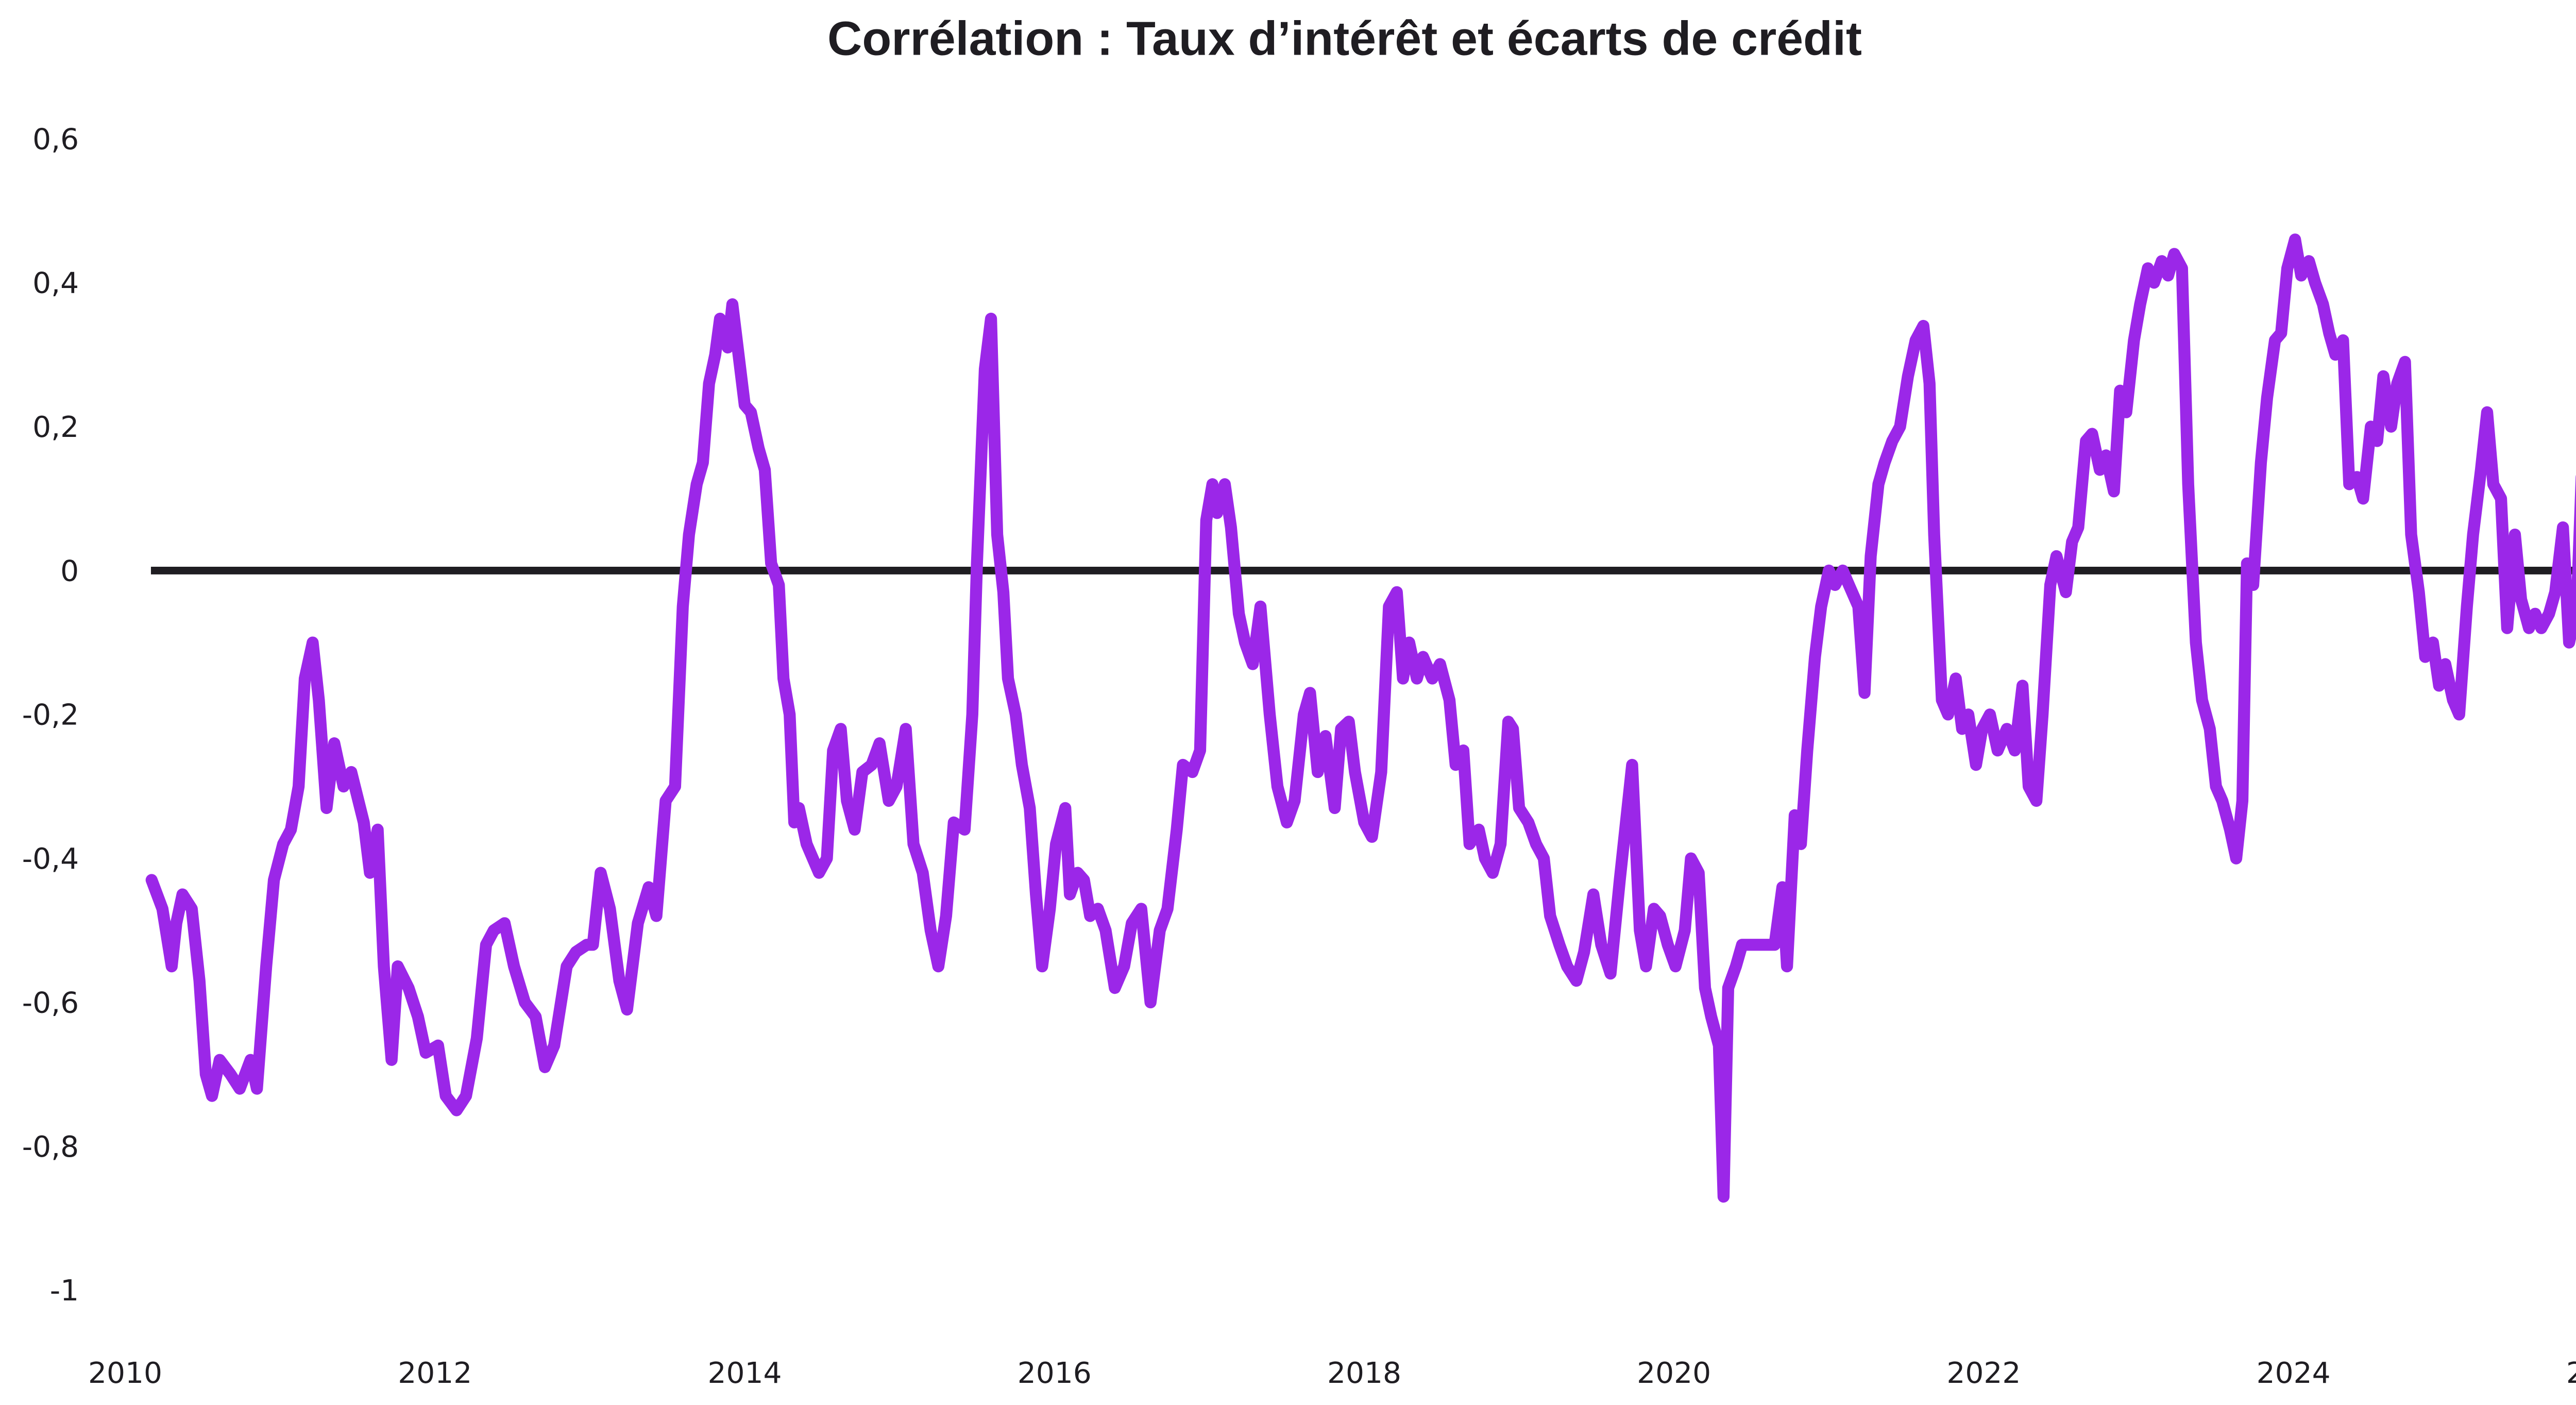 The height and width of the screenshot is (1405, 2576). What do you see at coordinates (55, 283) in the screenshot?
I see `y-tick-label: 0,4` at bounding box center [55, 283].